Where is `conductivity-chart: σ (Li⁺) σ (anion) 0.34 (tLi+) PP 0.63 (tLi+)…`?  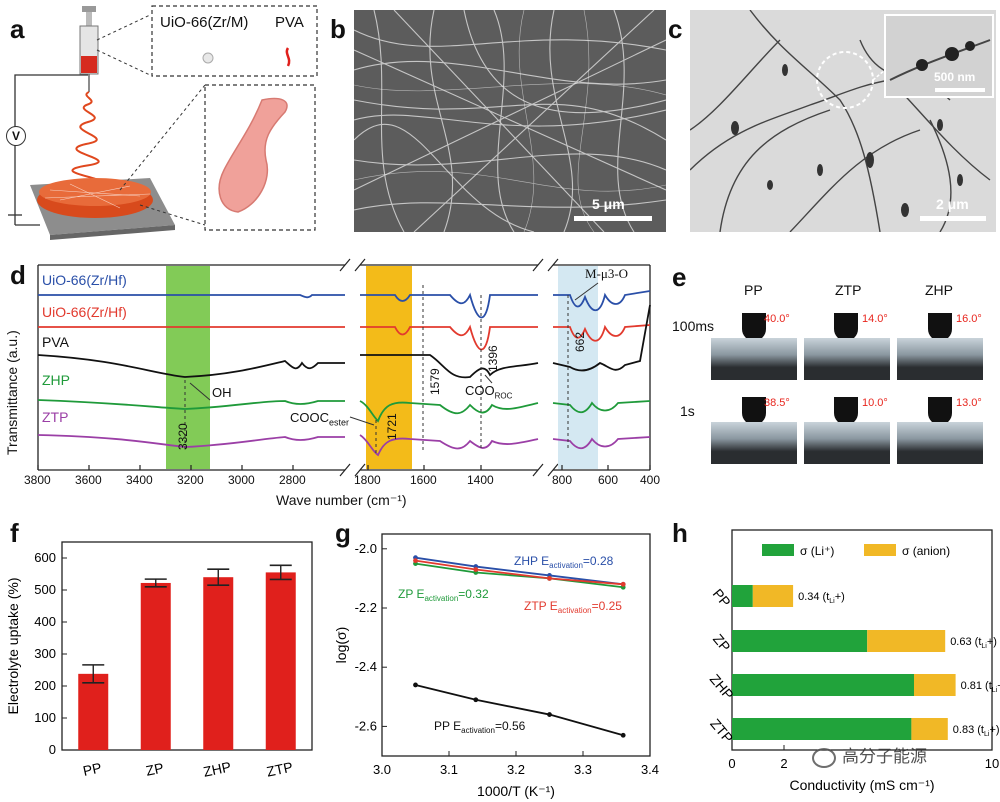 conductivity-chart: σ (Li⁺) σ (anion) 0.34 (tLi+) PP 0.63 (tLi+)… is located at coordinates (853, 661).